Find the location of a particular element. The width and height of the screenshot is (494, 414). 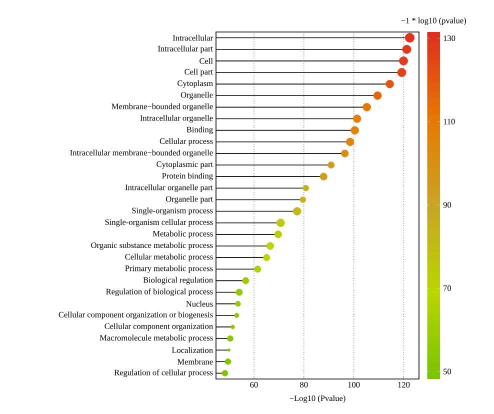

y-tick-label: Organelle part is located at coordinates (189, 200).